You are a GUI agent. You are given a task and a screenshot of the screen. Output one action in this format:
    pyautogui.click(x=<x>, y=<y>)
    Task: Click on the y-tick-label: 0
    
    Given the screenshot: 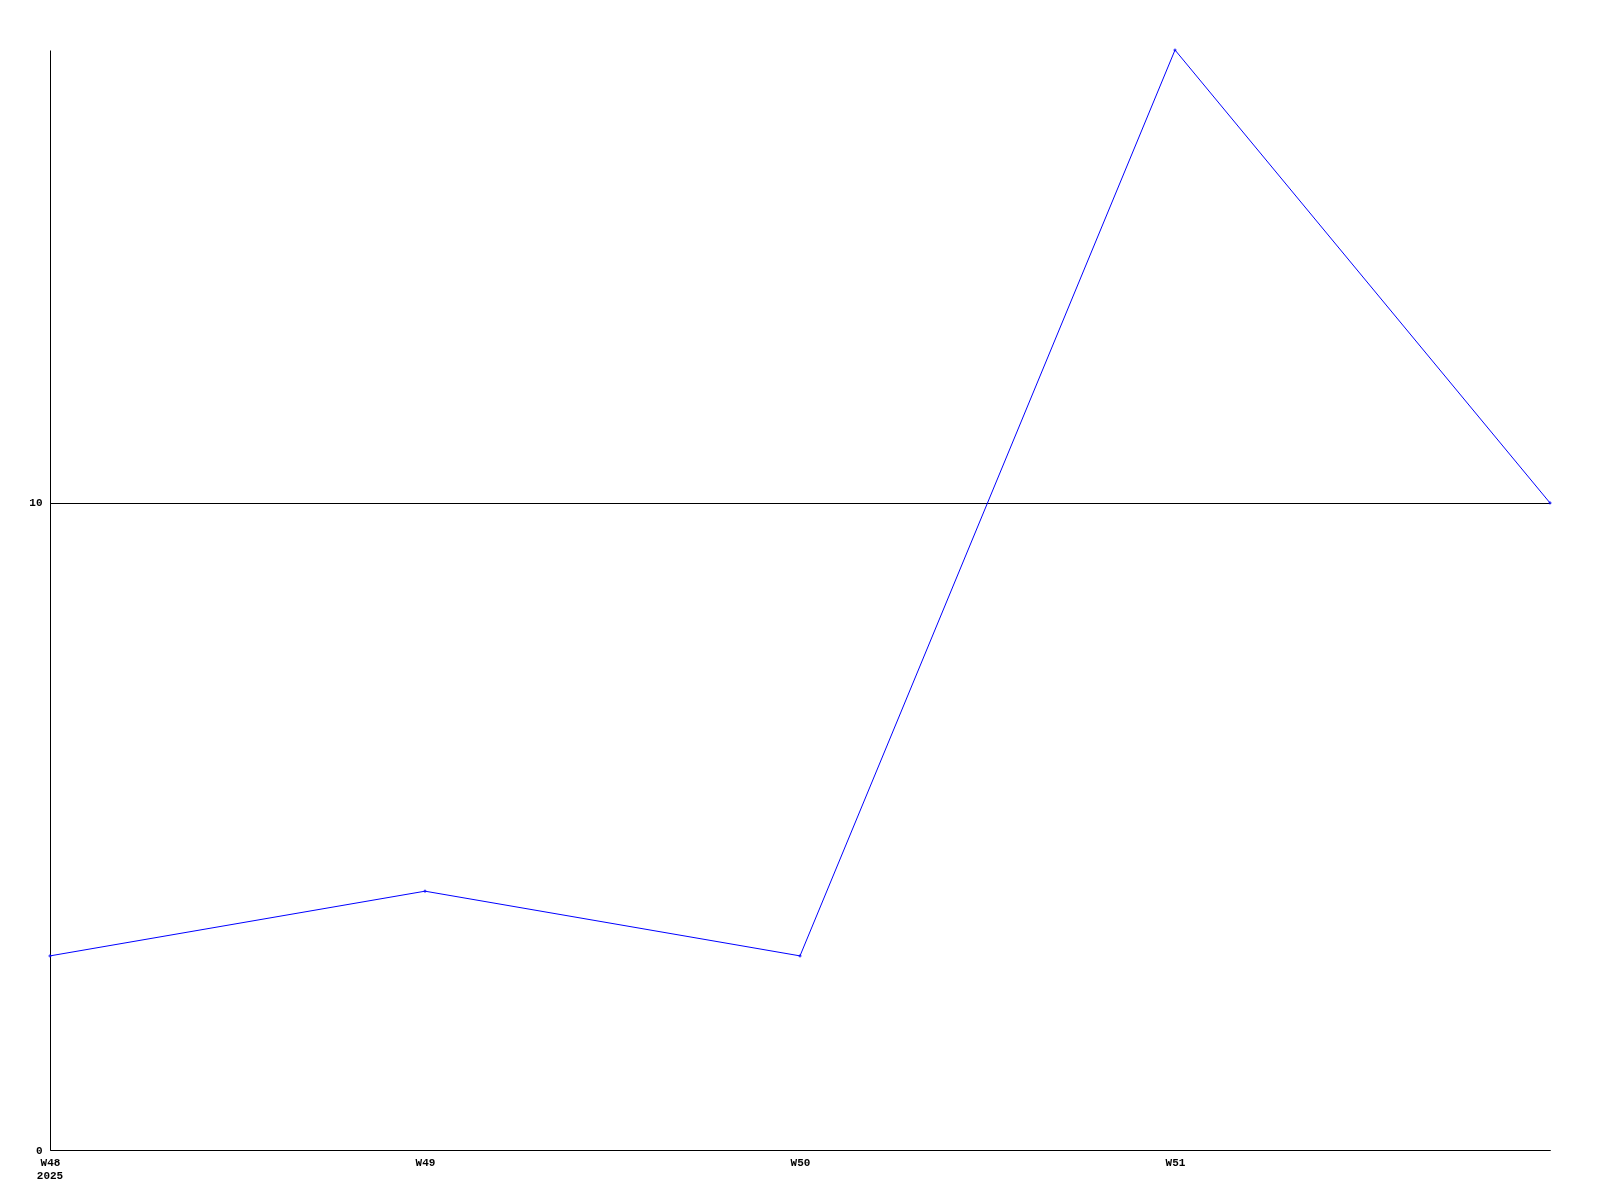 What is the action you would take?
    pyautogui.click(x=39, y=1150)
    